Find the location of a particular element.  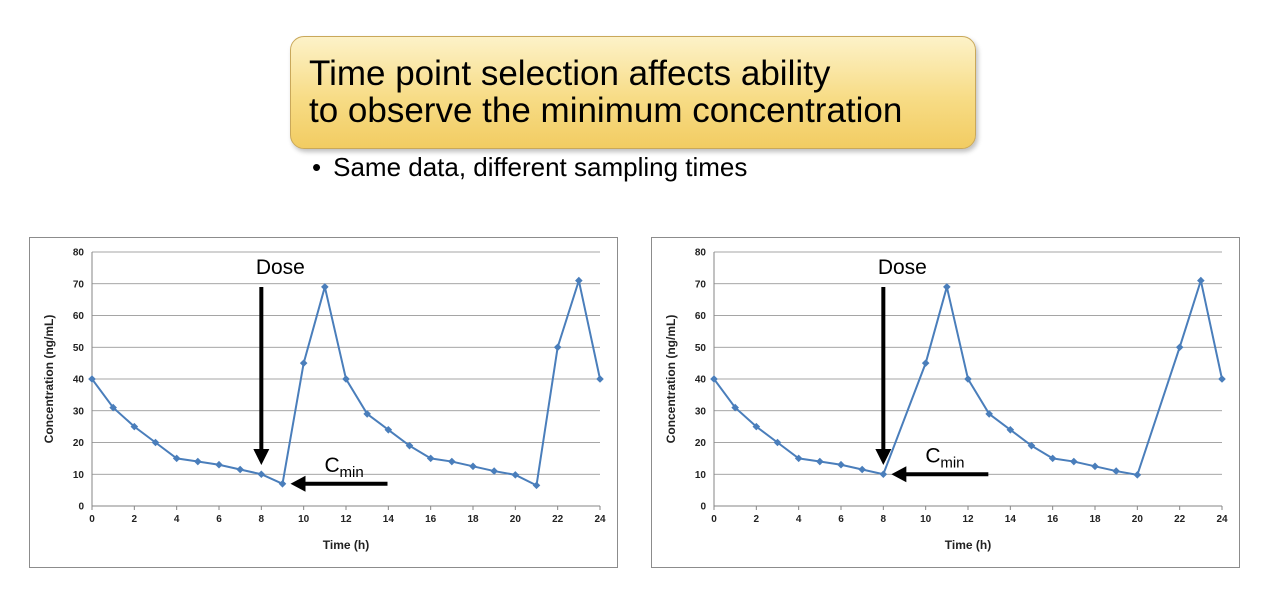

y-tick-label: 40 is located at coordinates (79, 380).